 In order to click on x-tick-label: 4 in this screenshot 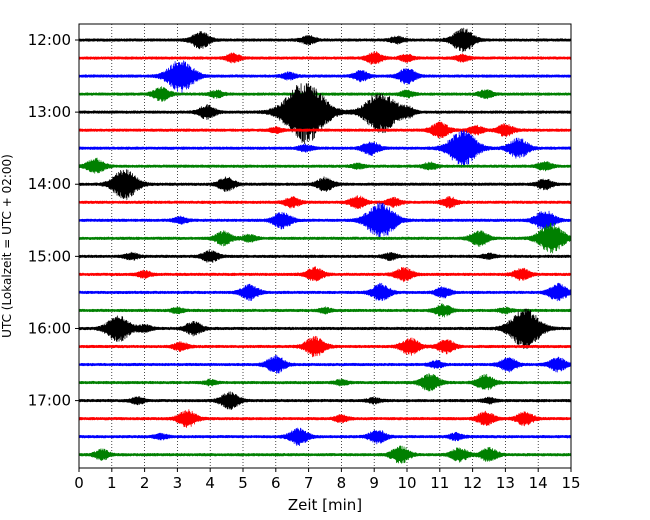, I will do `click(210, 483)`.